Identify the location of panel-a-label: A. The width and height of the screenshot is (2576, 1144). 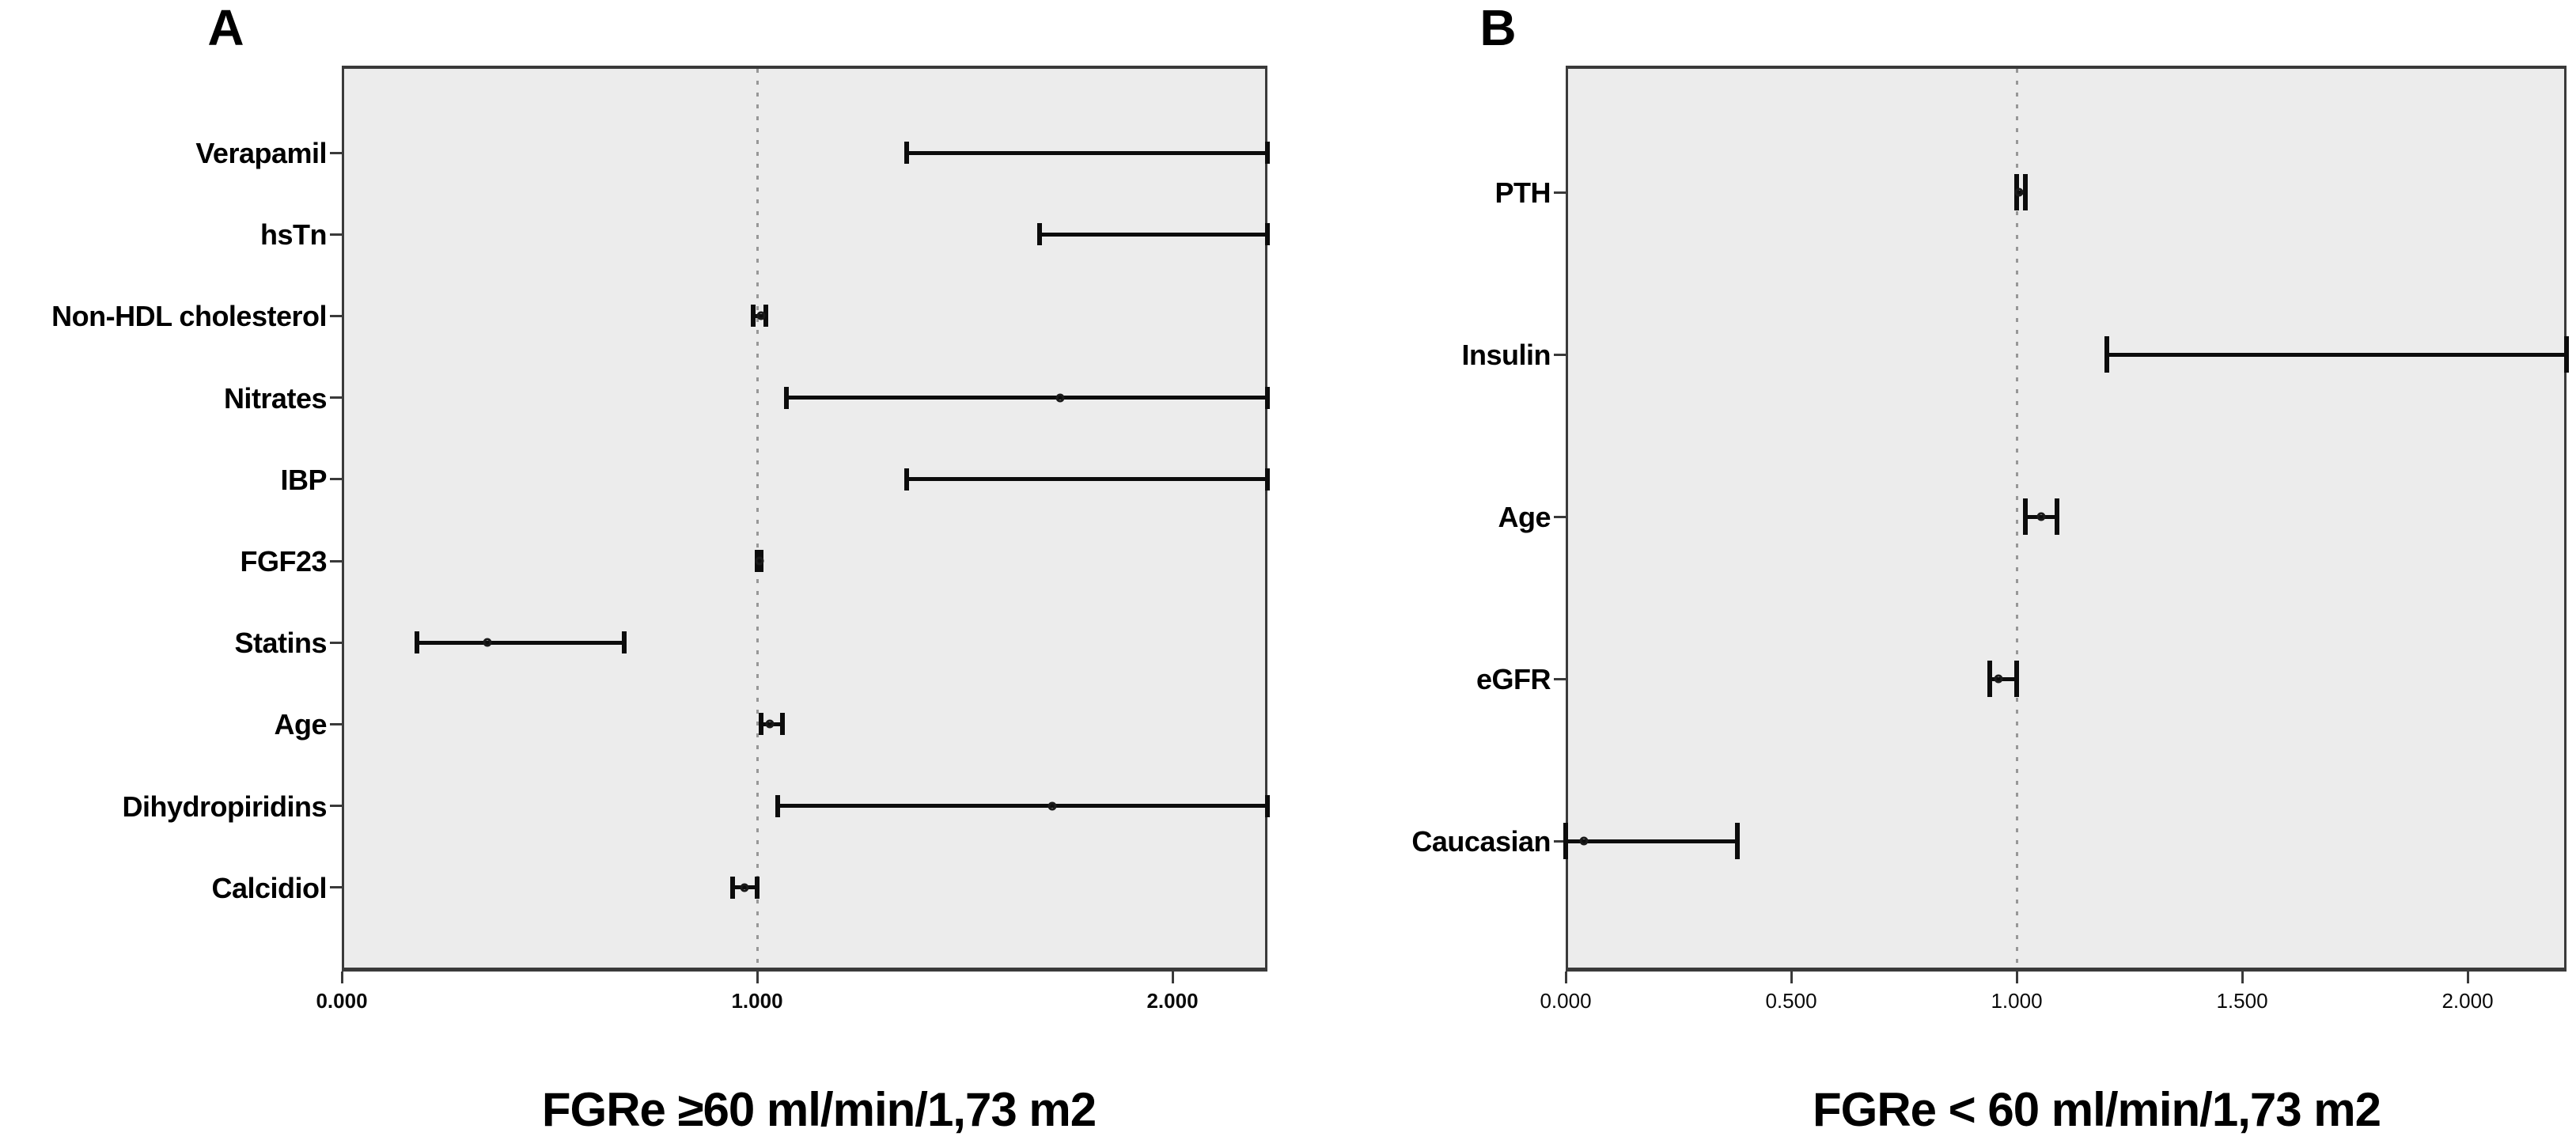
(226, 28).